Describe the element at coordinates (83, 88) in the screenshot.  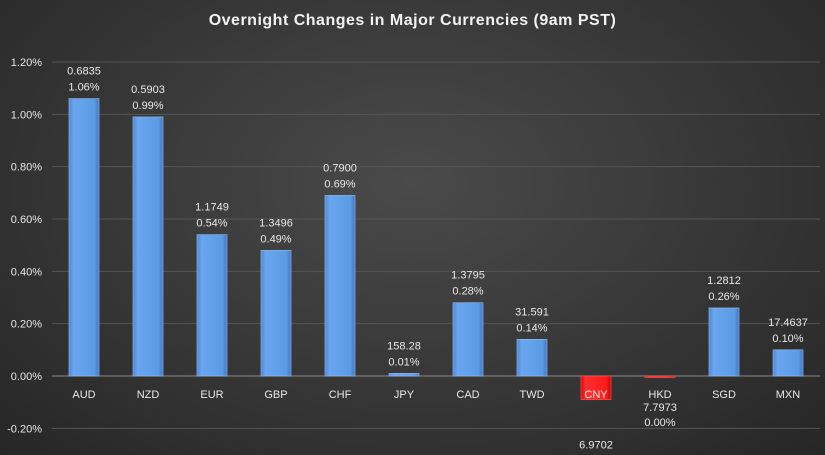
I see `data-label: 1.06%` at that location.